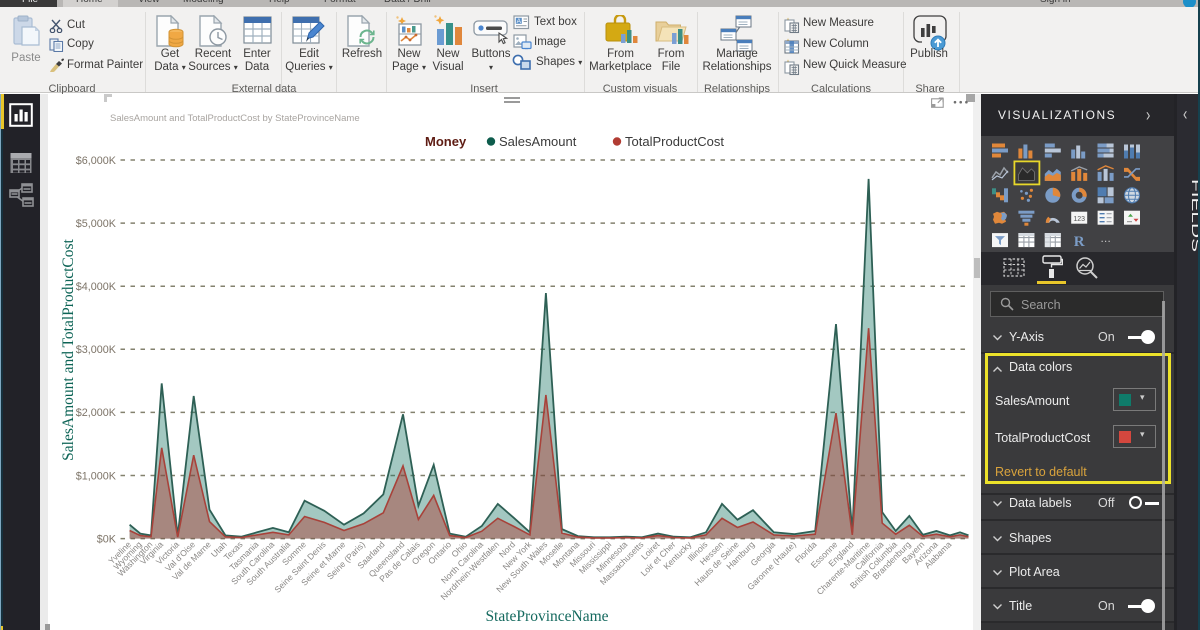 This screenshot has height=630, width=1200. What do you see at coordinates (546, 616) in the screenshot?
I see `svg-text: StateProvinceName` at bounding box center [546, 616].